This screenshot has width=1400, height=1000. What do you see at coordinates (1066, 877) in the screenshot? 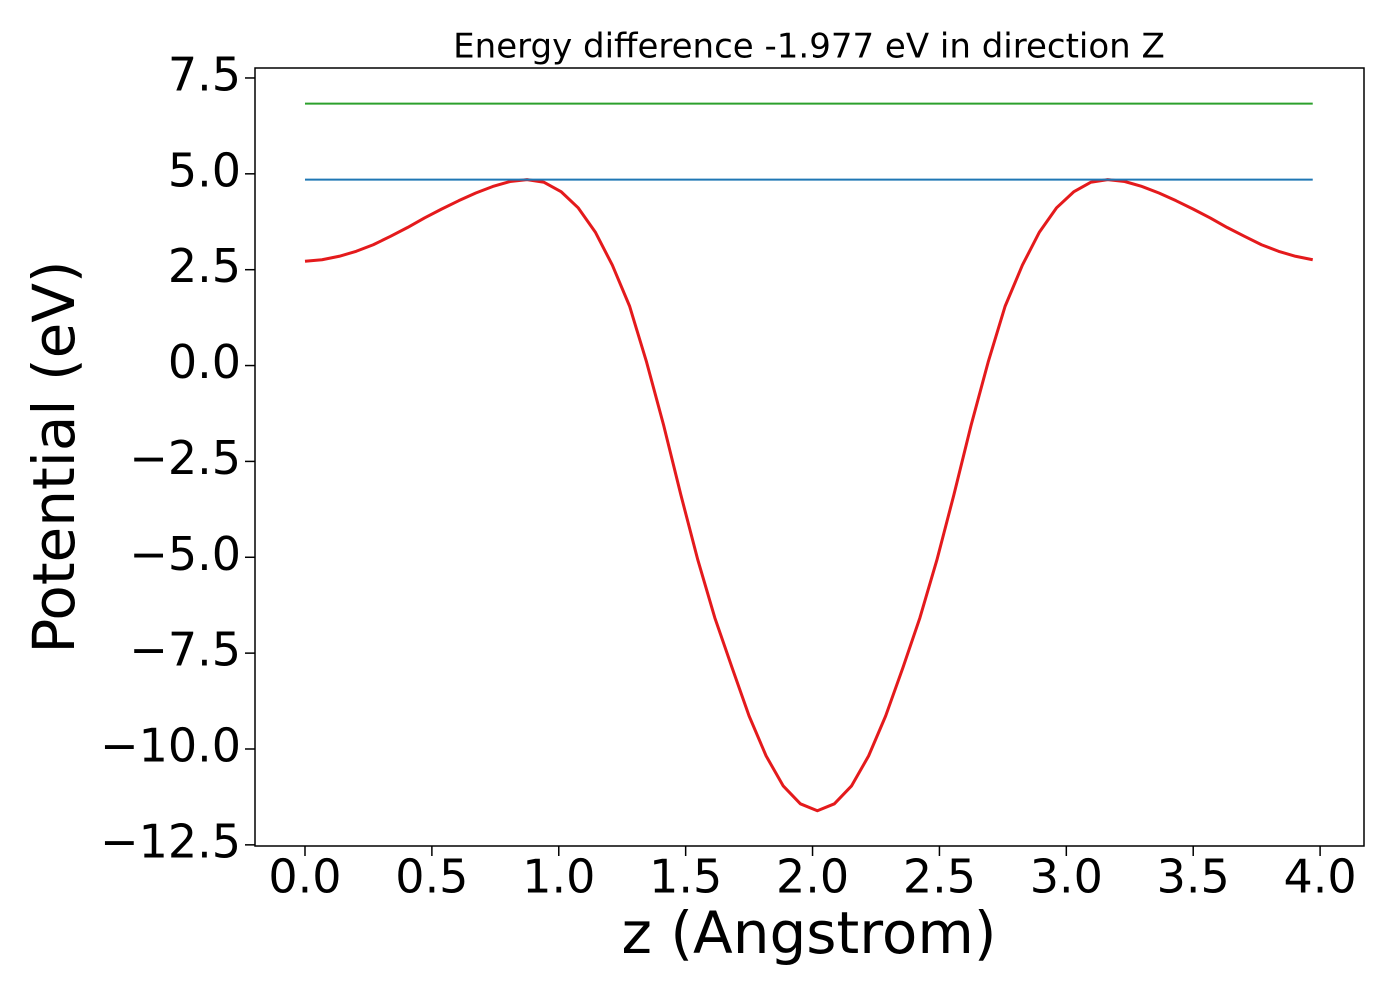
I see `x-tick-label: 3.0` at bounding box center [1066, 877].